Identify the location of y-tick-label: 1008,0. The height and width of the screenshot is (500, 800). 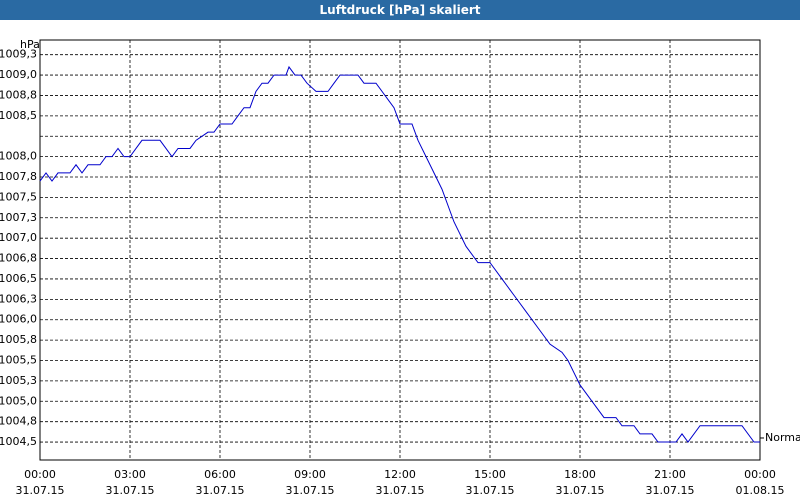
(18, 156).